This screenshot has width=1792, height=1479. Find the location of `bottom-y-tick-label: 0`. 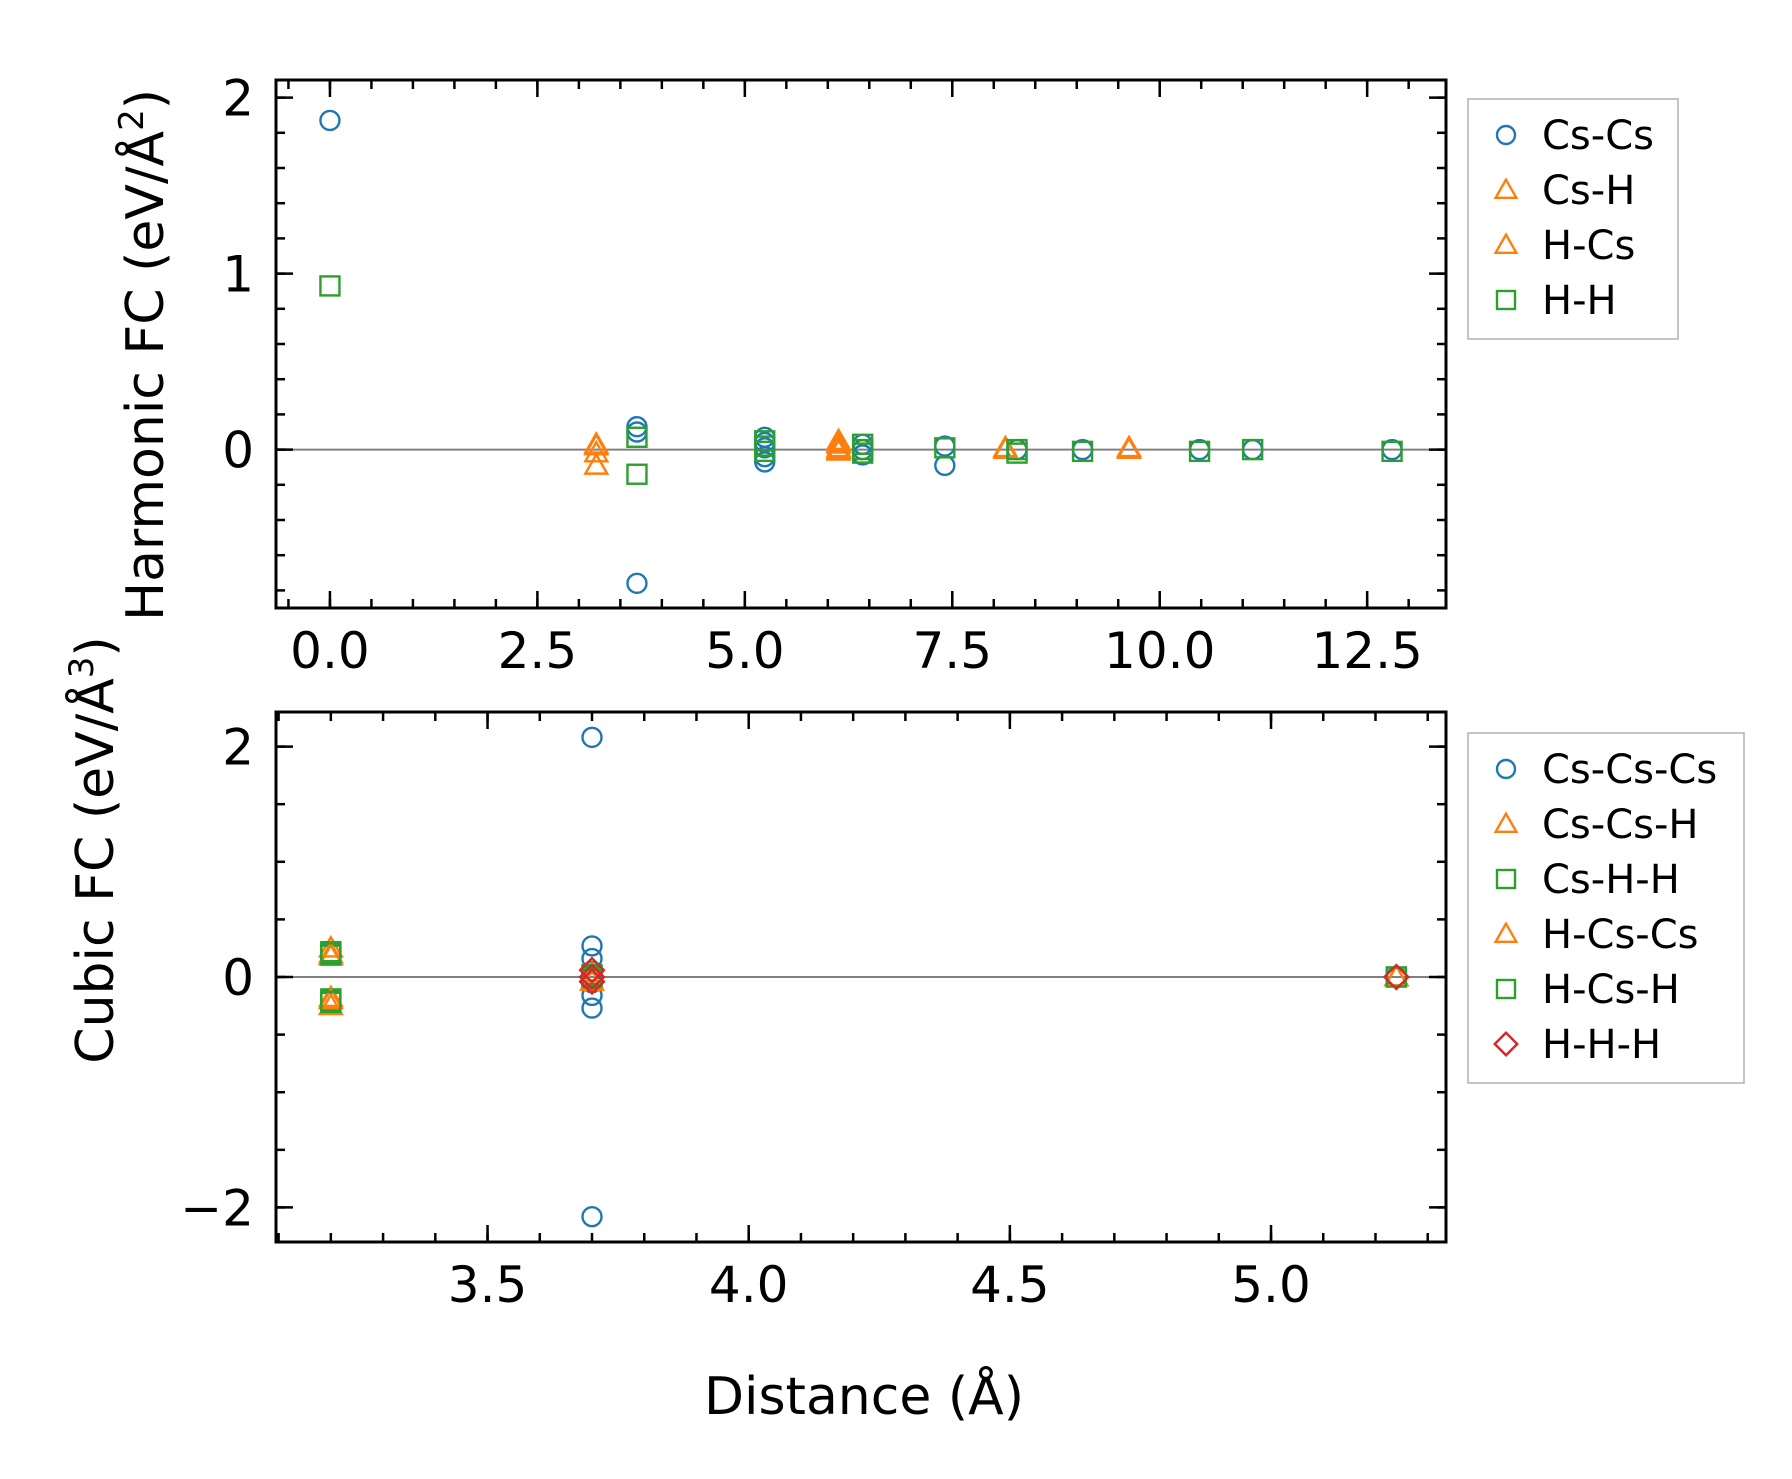

bottom-y-tick-label: 0 is located at coordinates (238, 978).